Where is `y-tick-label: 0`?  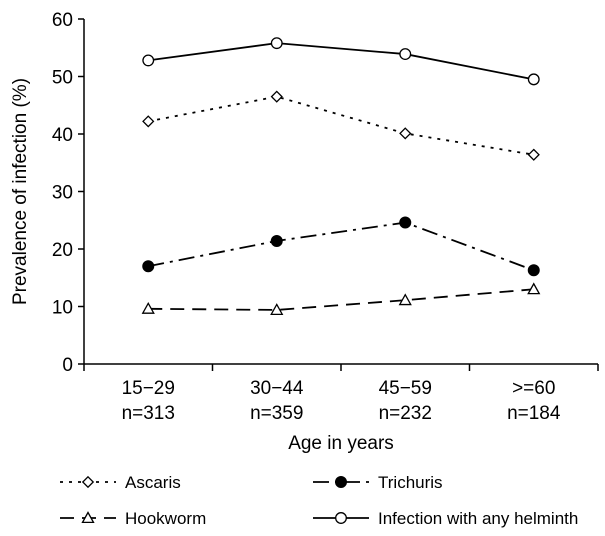
y-tick-label: 0 is located at coordinates (67, 365).